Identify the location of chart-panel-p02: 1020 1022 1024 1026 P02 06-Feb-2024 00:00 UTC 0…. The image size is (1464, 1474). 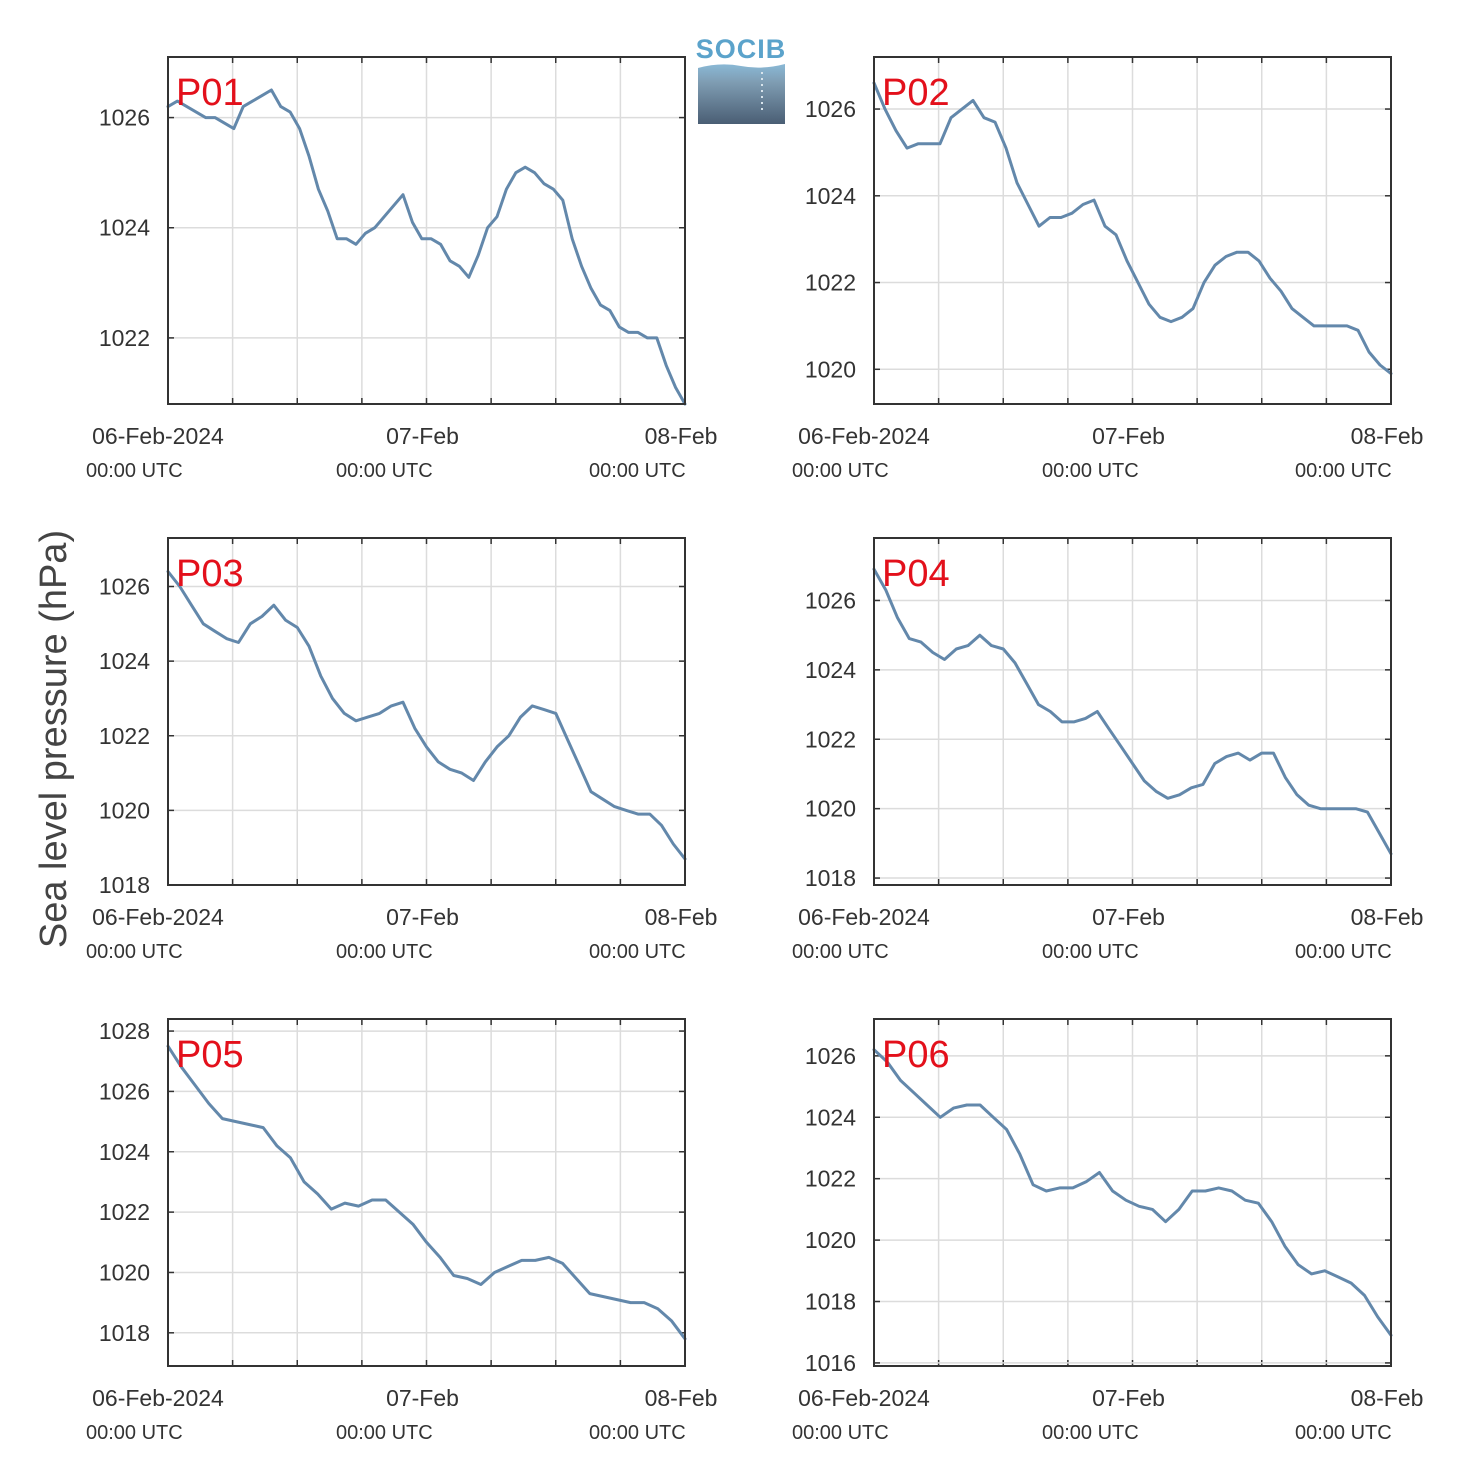
(1108, 269).